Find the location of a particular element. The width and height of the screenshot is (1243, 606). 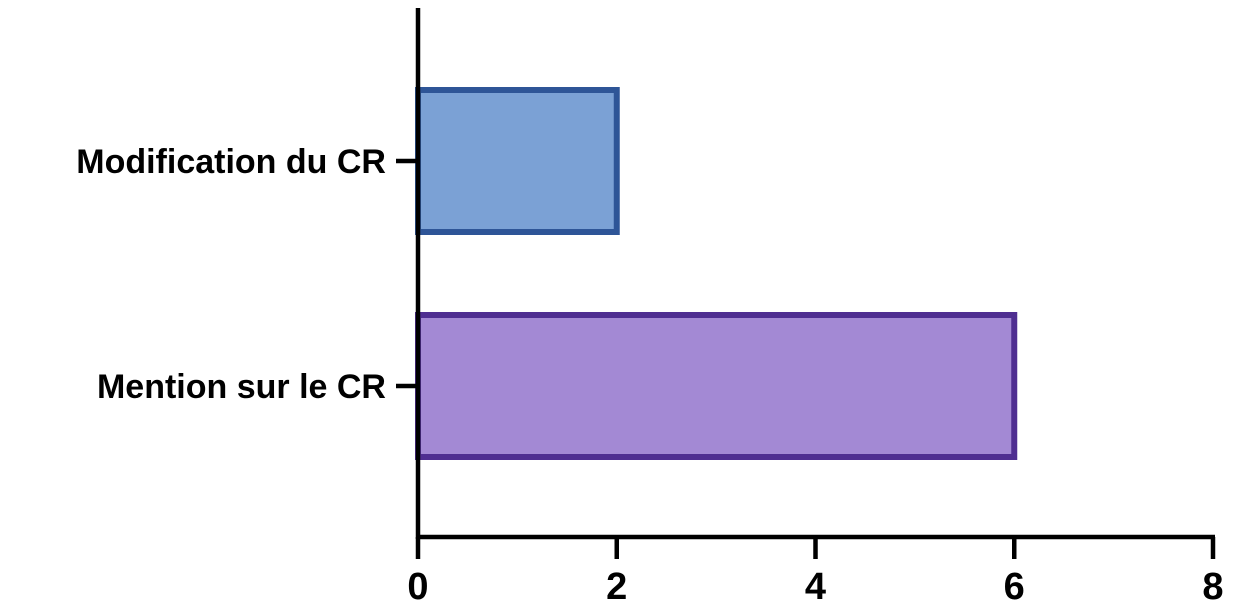

x-ticks-group: 0 2 4 6 8 is located at coordinates (815, 571).